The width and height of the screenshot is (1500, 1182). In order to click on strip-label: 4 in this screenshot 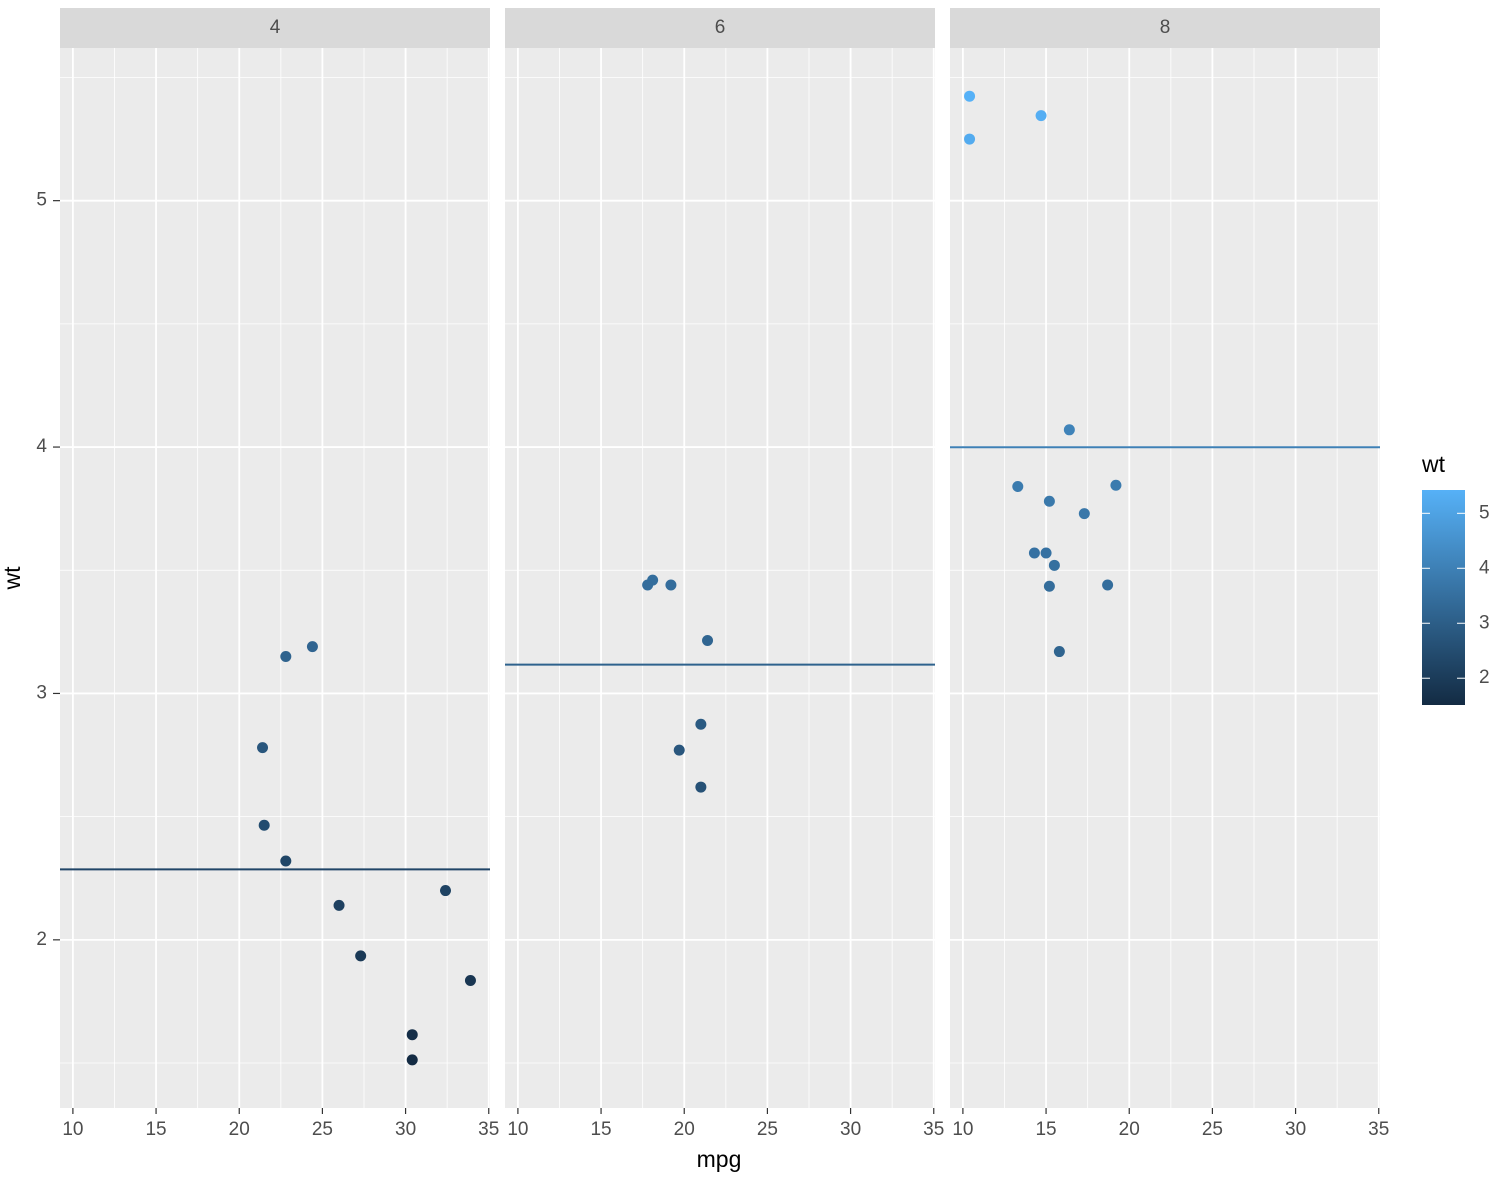, I will do `click(275, 27)`.